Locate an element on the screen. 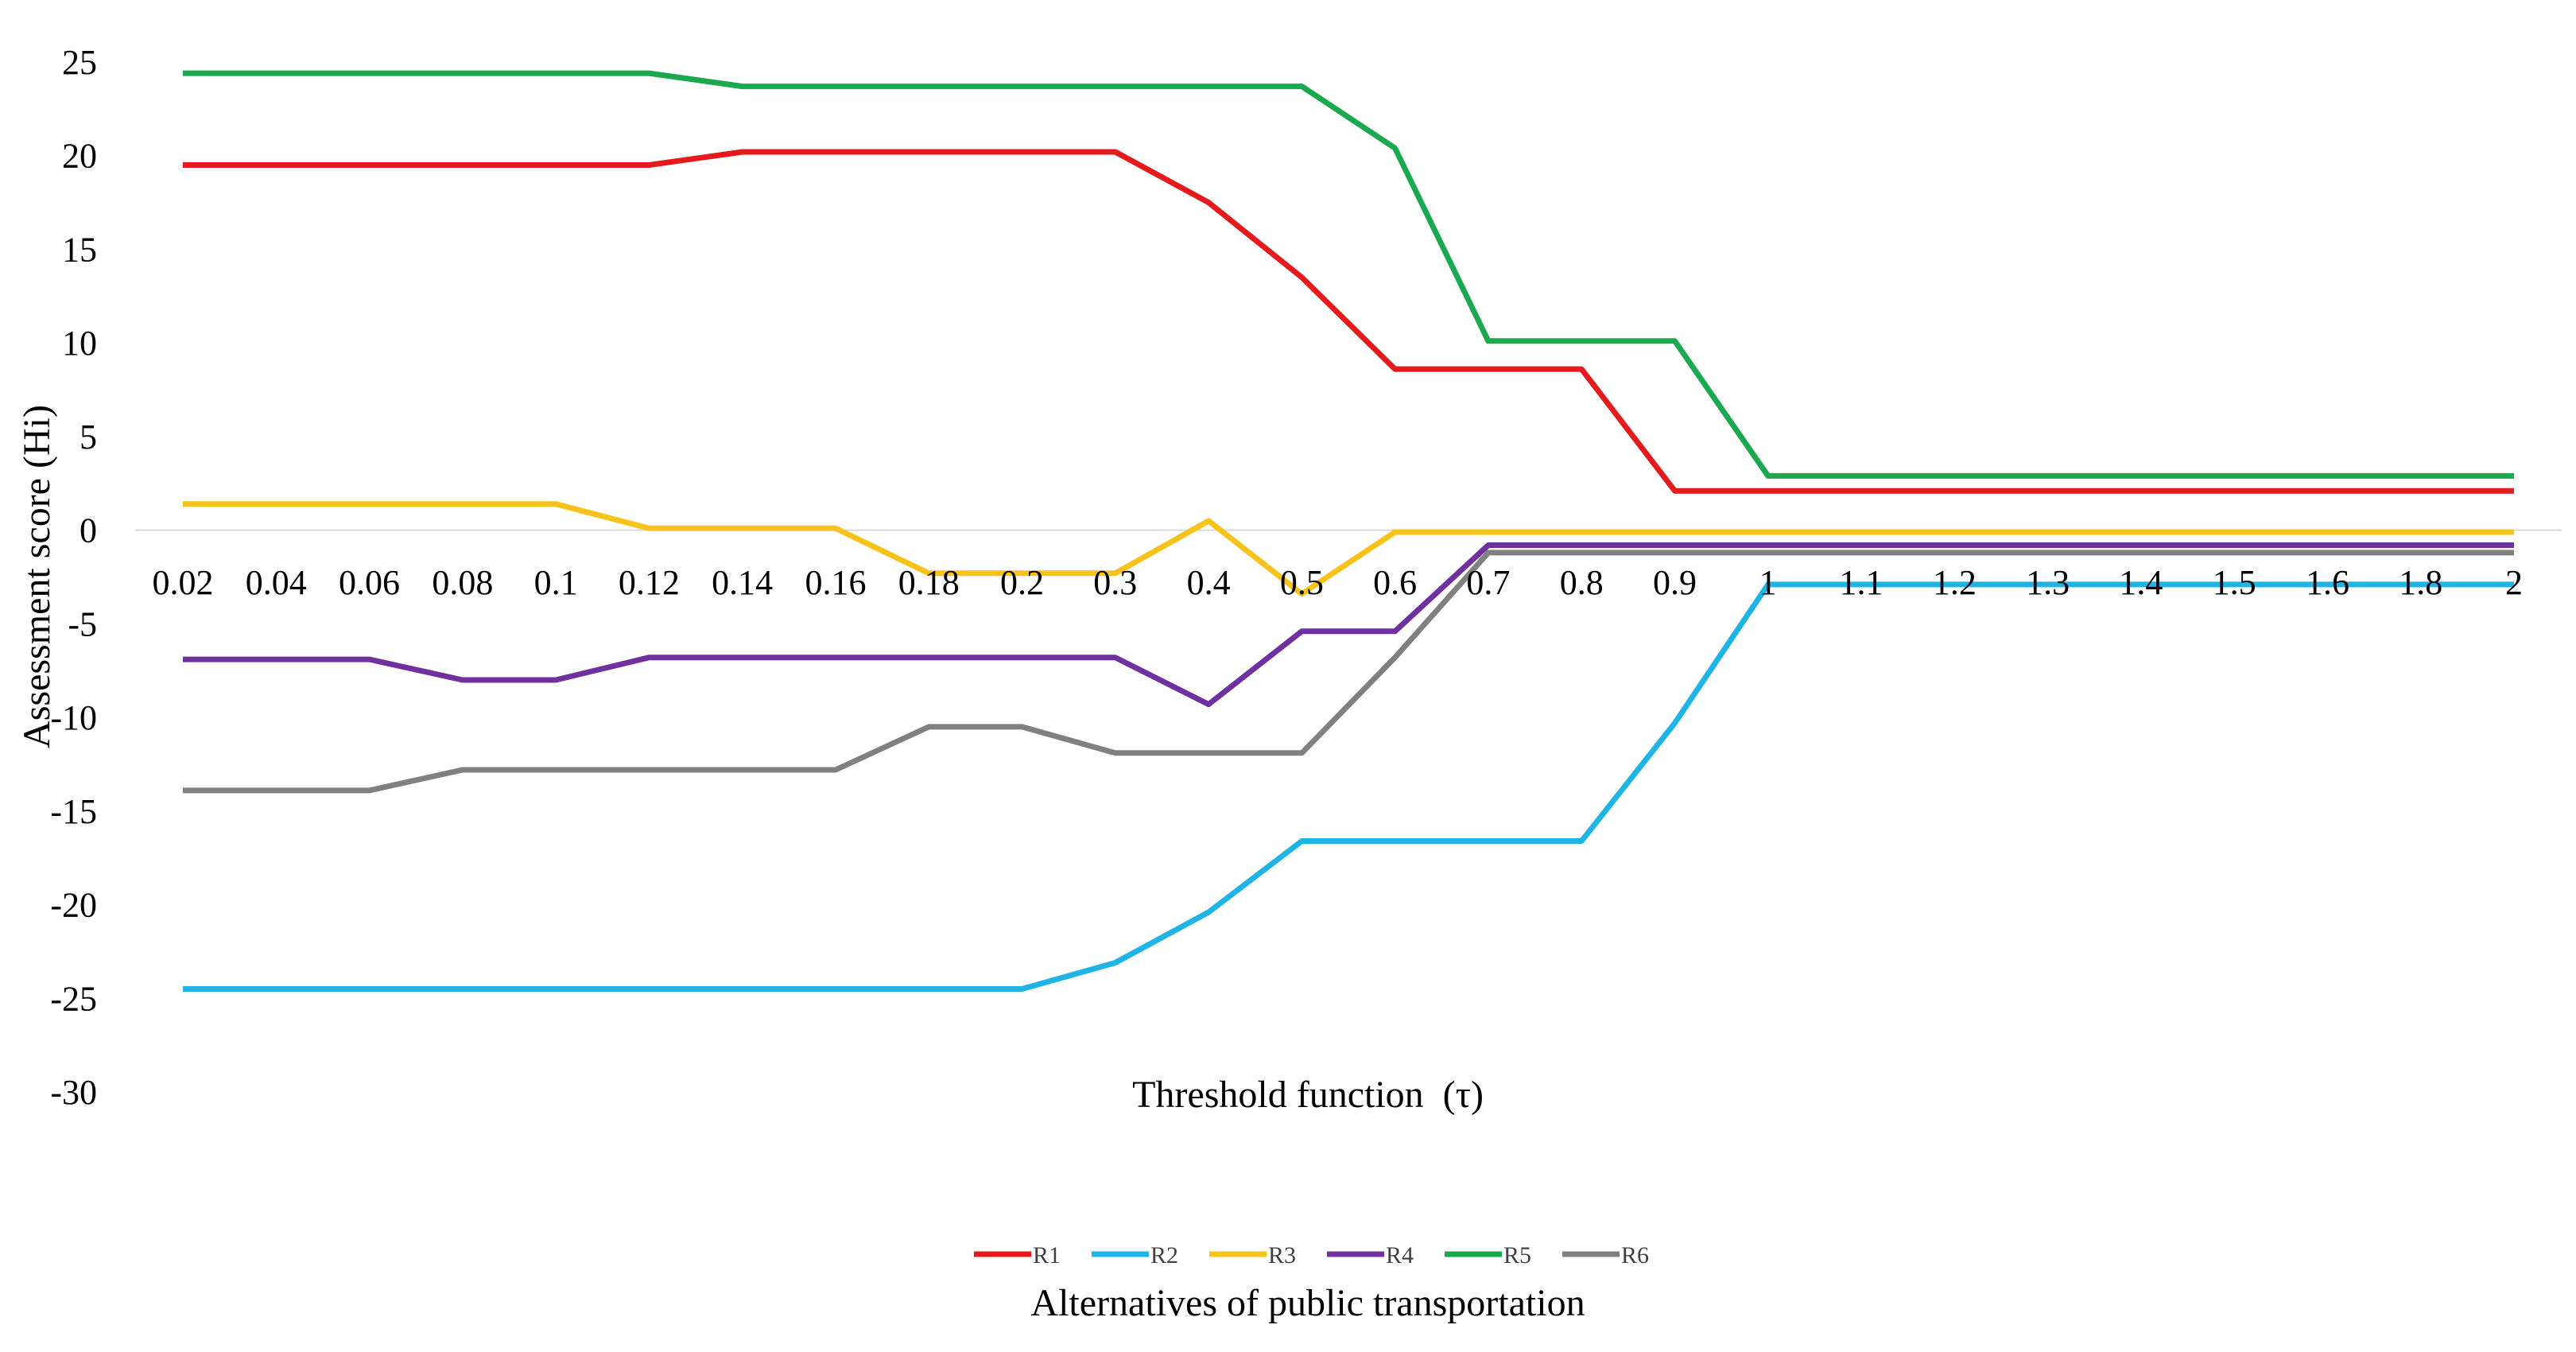  y-axis-title: Assessment score (Hi) is located at coordinates (37, 577).